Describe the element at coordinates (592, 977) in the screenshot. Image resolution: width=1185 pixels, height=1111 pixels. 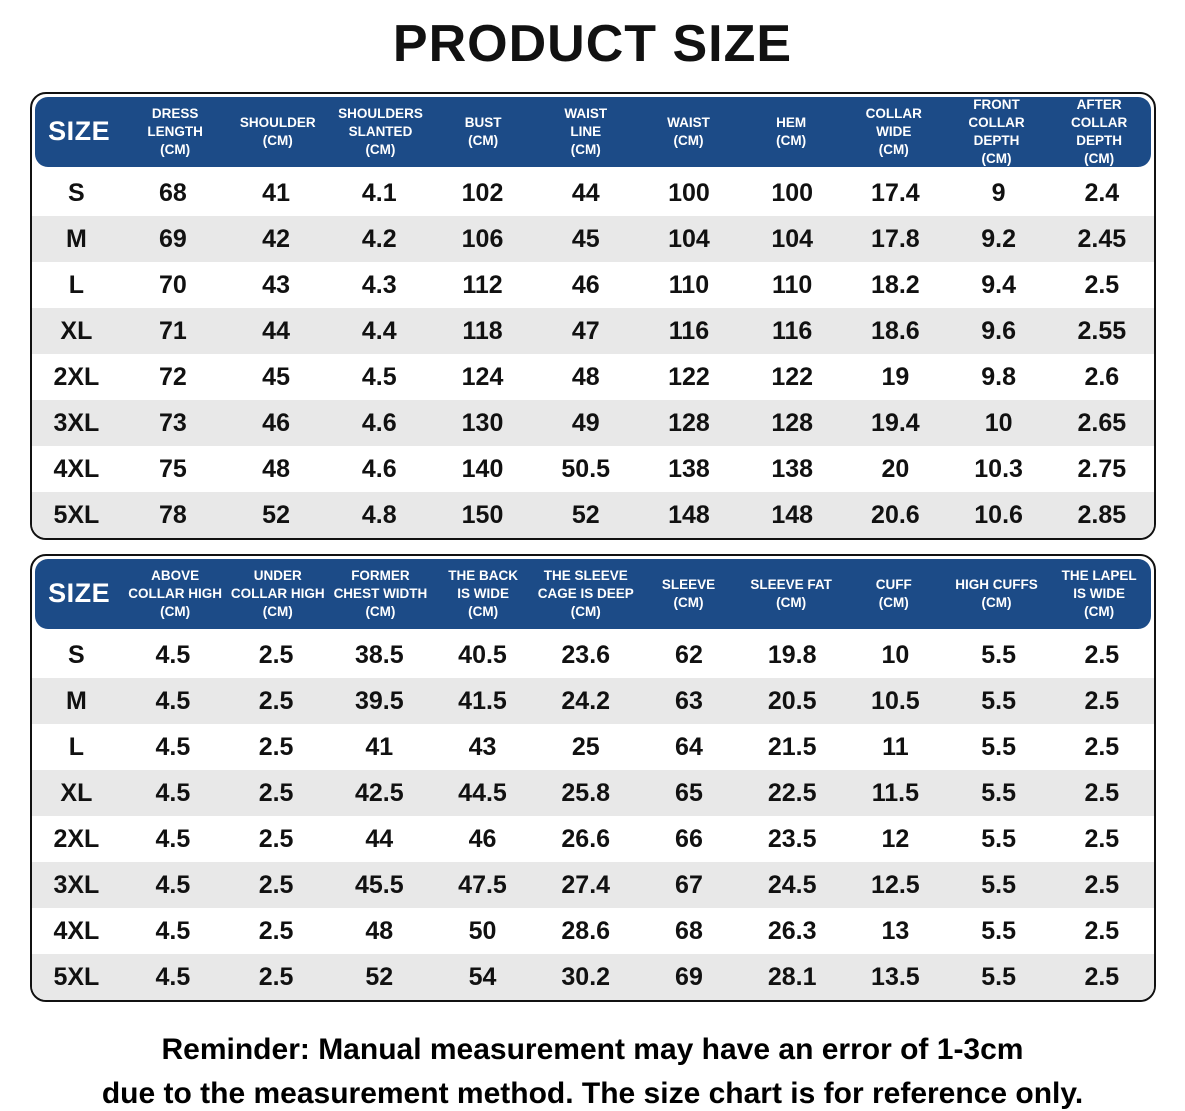
I see `table-row: 5XL 4.5 2.5 52 54 30.2 69 28.1 13.5 5.5 2.5` at that location.